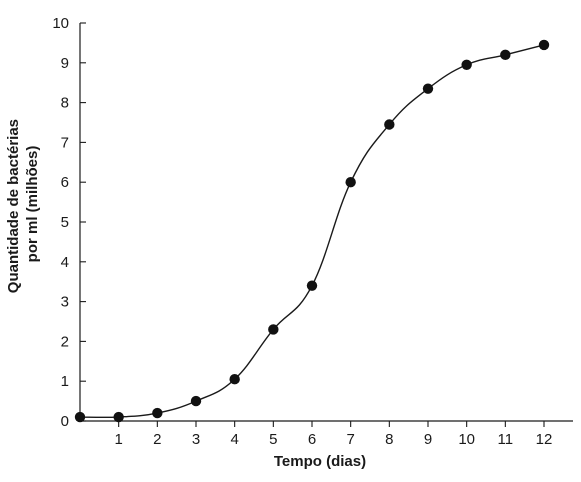  What do you see at coordinates (65, 421) in the screenshot?
I see `y-tick-label: 0` at bounding box center [65, 421].